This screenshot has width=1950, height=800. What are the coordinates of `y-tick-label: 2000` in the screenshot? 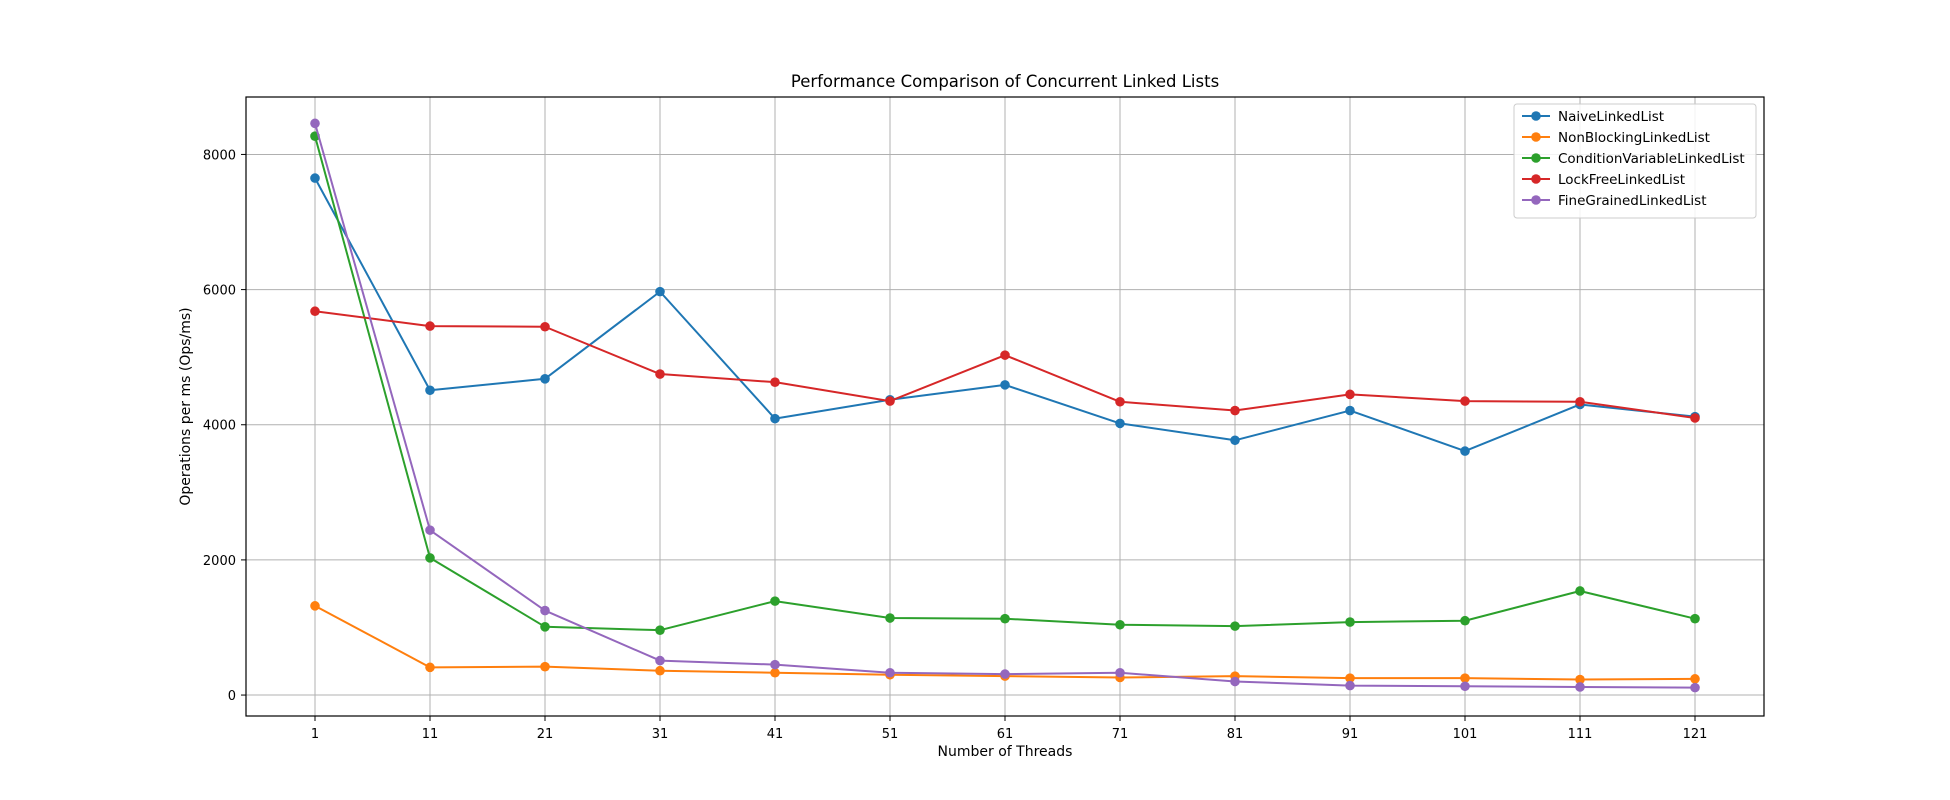 It's located at (219, 561).